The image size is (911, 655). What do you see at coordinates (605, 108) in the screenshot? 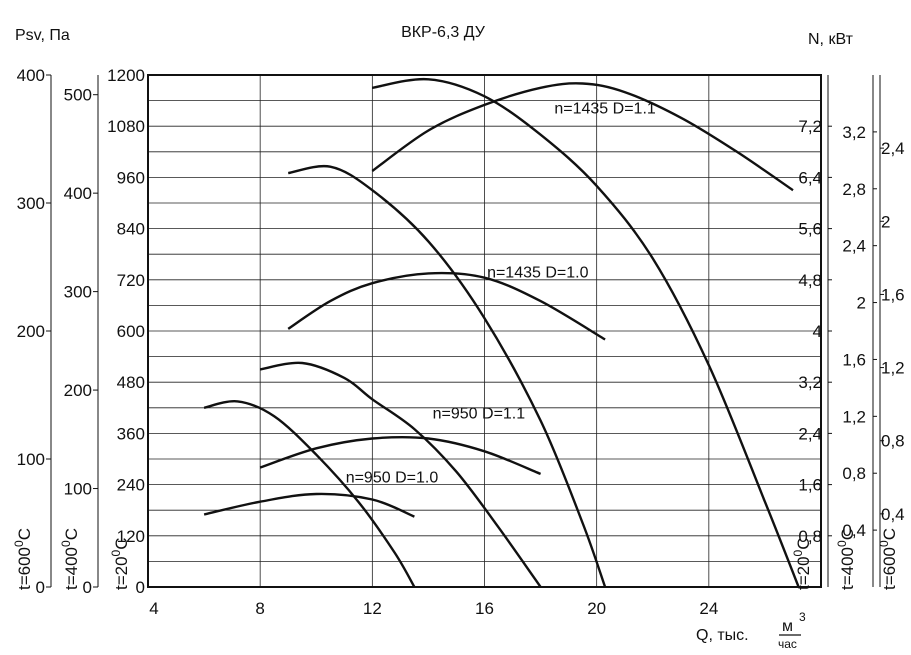
I see `curve-label: n=1435 D=1.1` at bounding box center [605, 108].